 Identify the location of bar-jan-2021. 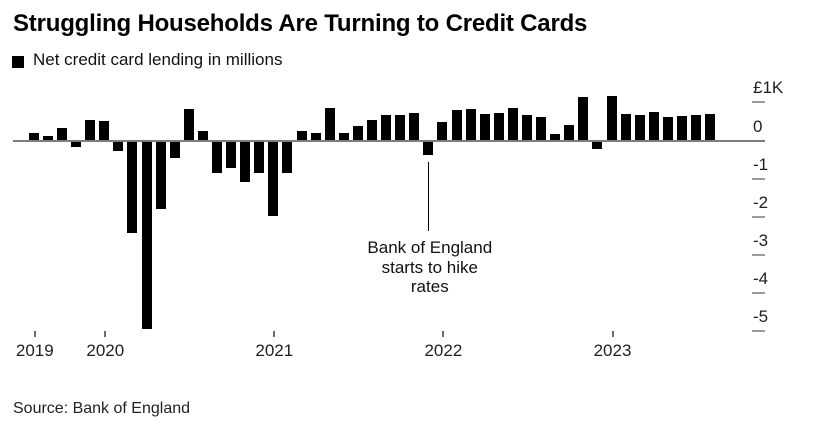
(273, 178).